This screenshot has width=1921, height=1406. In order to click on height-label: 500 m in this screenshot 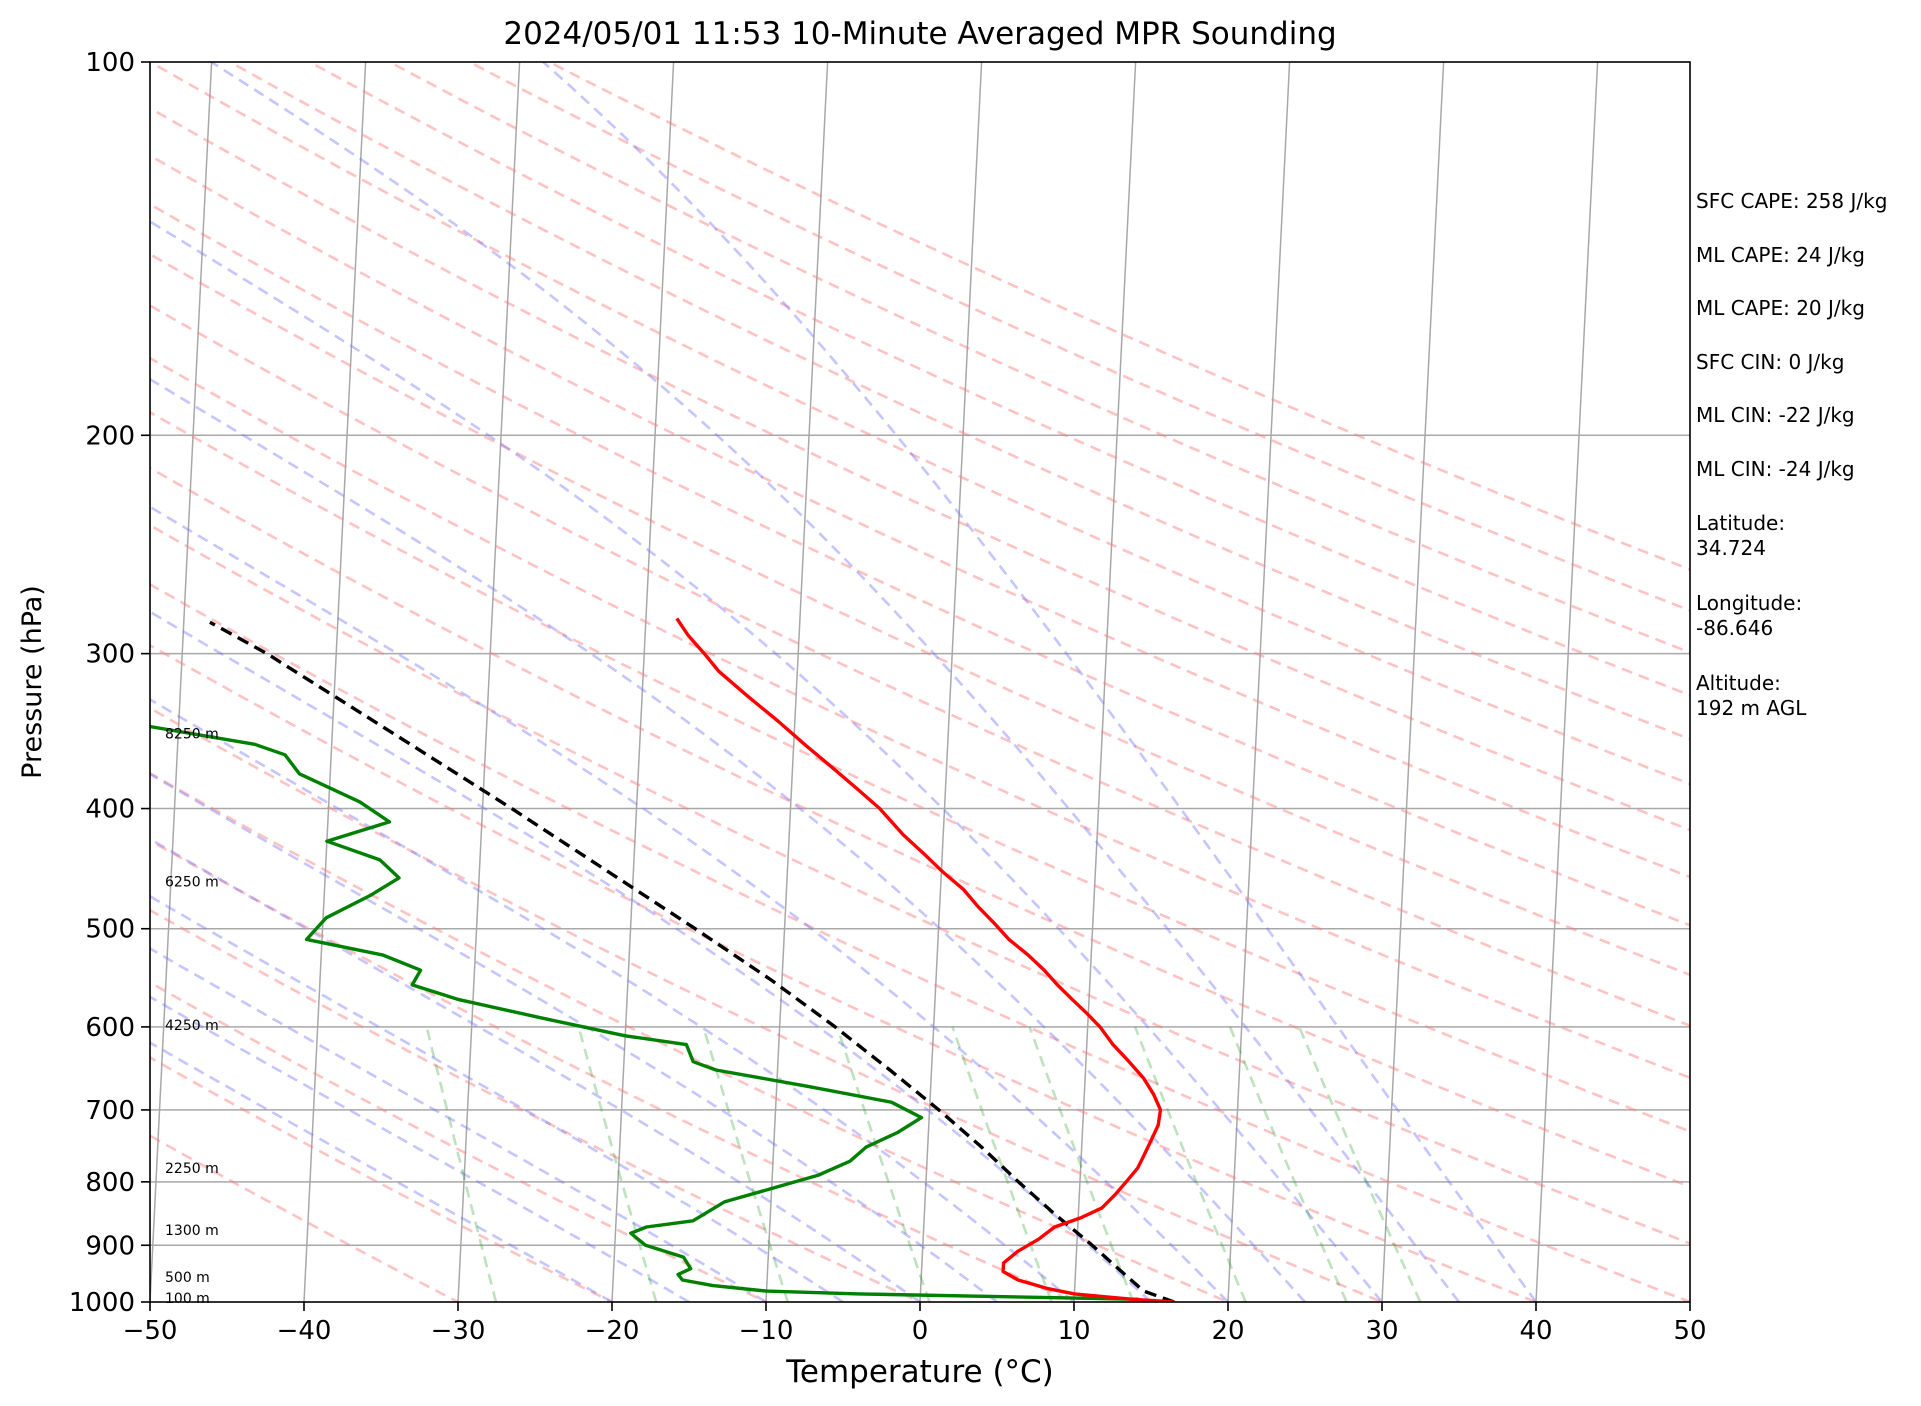, I will do `click(187, 1278)`.